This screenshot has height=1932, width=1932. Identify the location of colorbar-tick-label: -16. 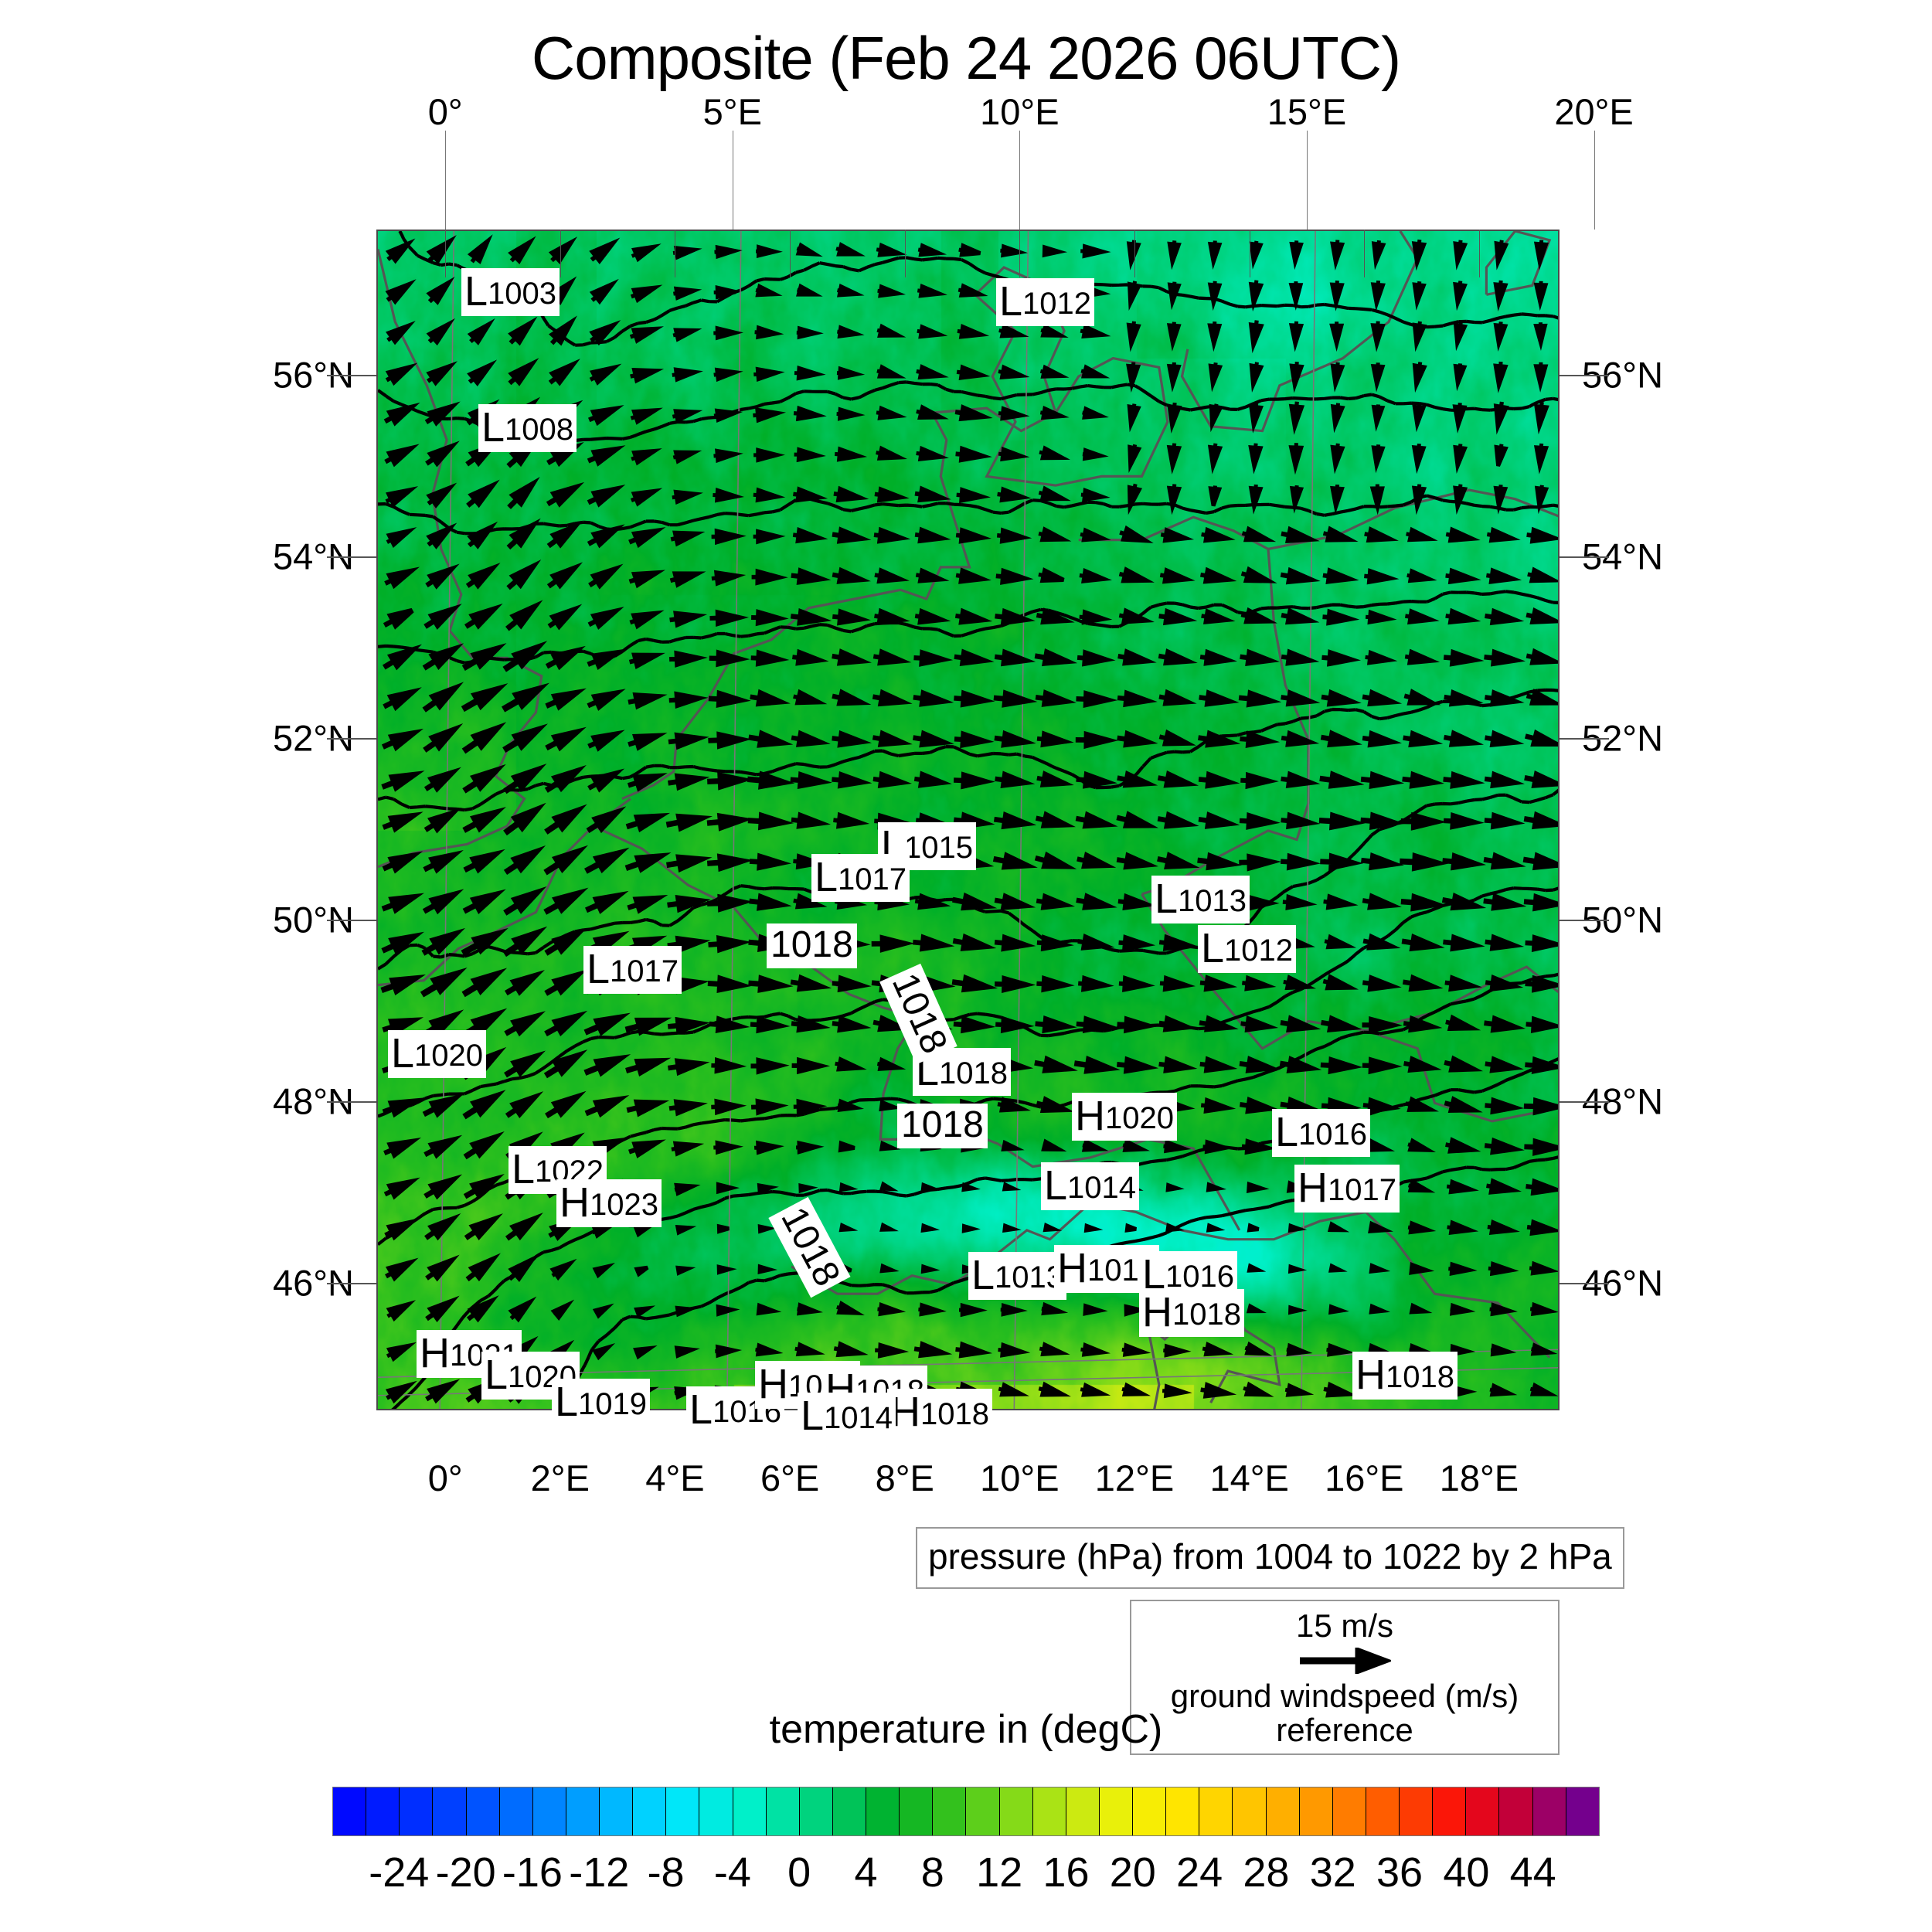
(532, 1872).